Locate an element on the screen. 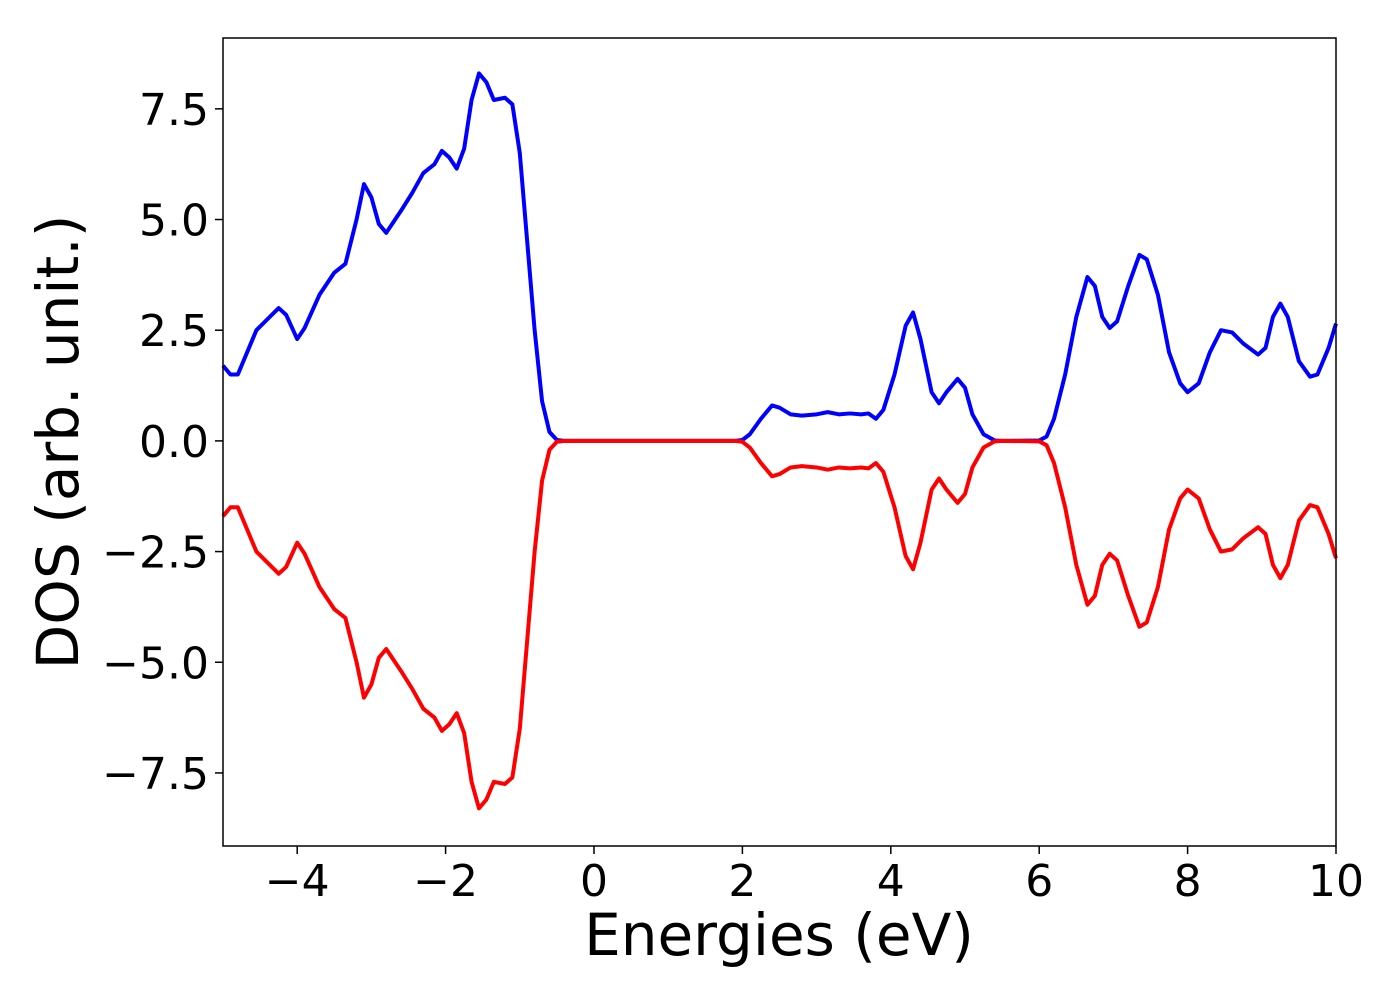 This screenshot has width=1400, height=1000. y-axis-label: DOS (arb. unit.) is located at coordinates (58, 442).